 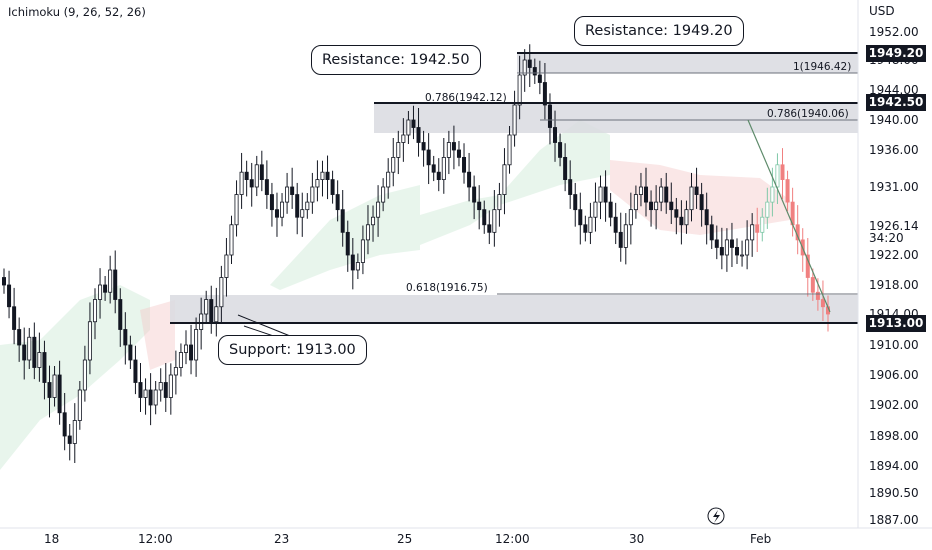 I want to click on fib-label-618: 0.618(1916.75), so click(x=447, y=288).